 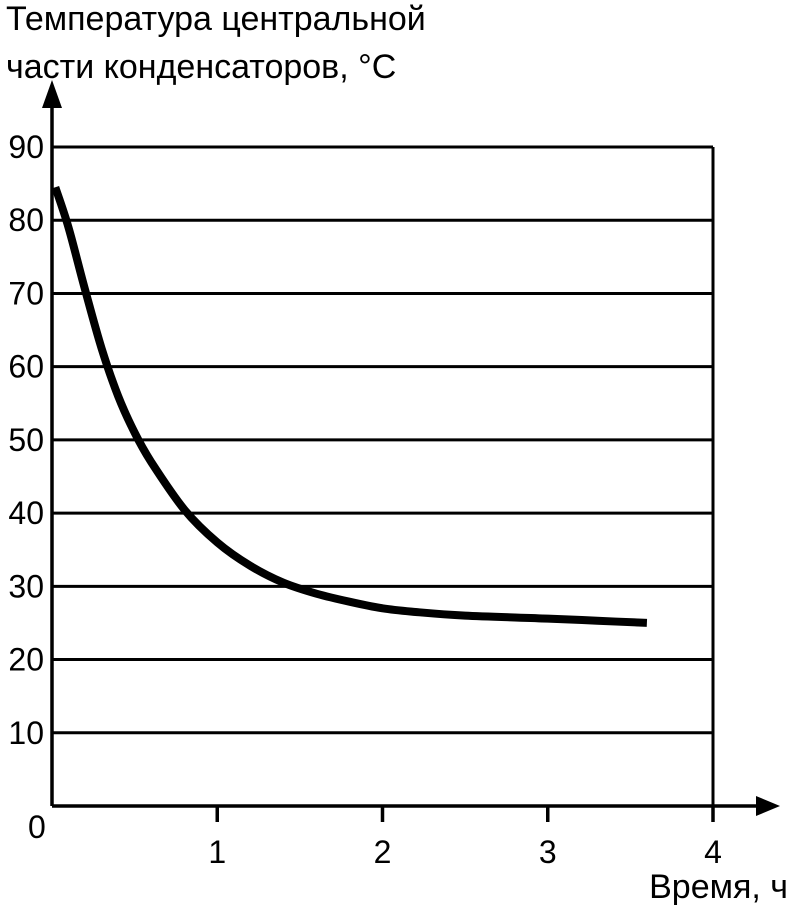 I want to click on x-tick-label-2: 2, so click(x=383, y=852).